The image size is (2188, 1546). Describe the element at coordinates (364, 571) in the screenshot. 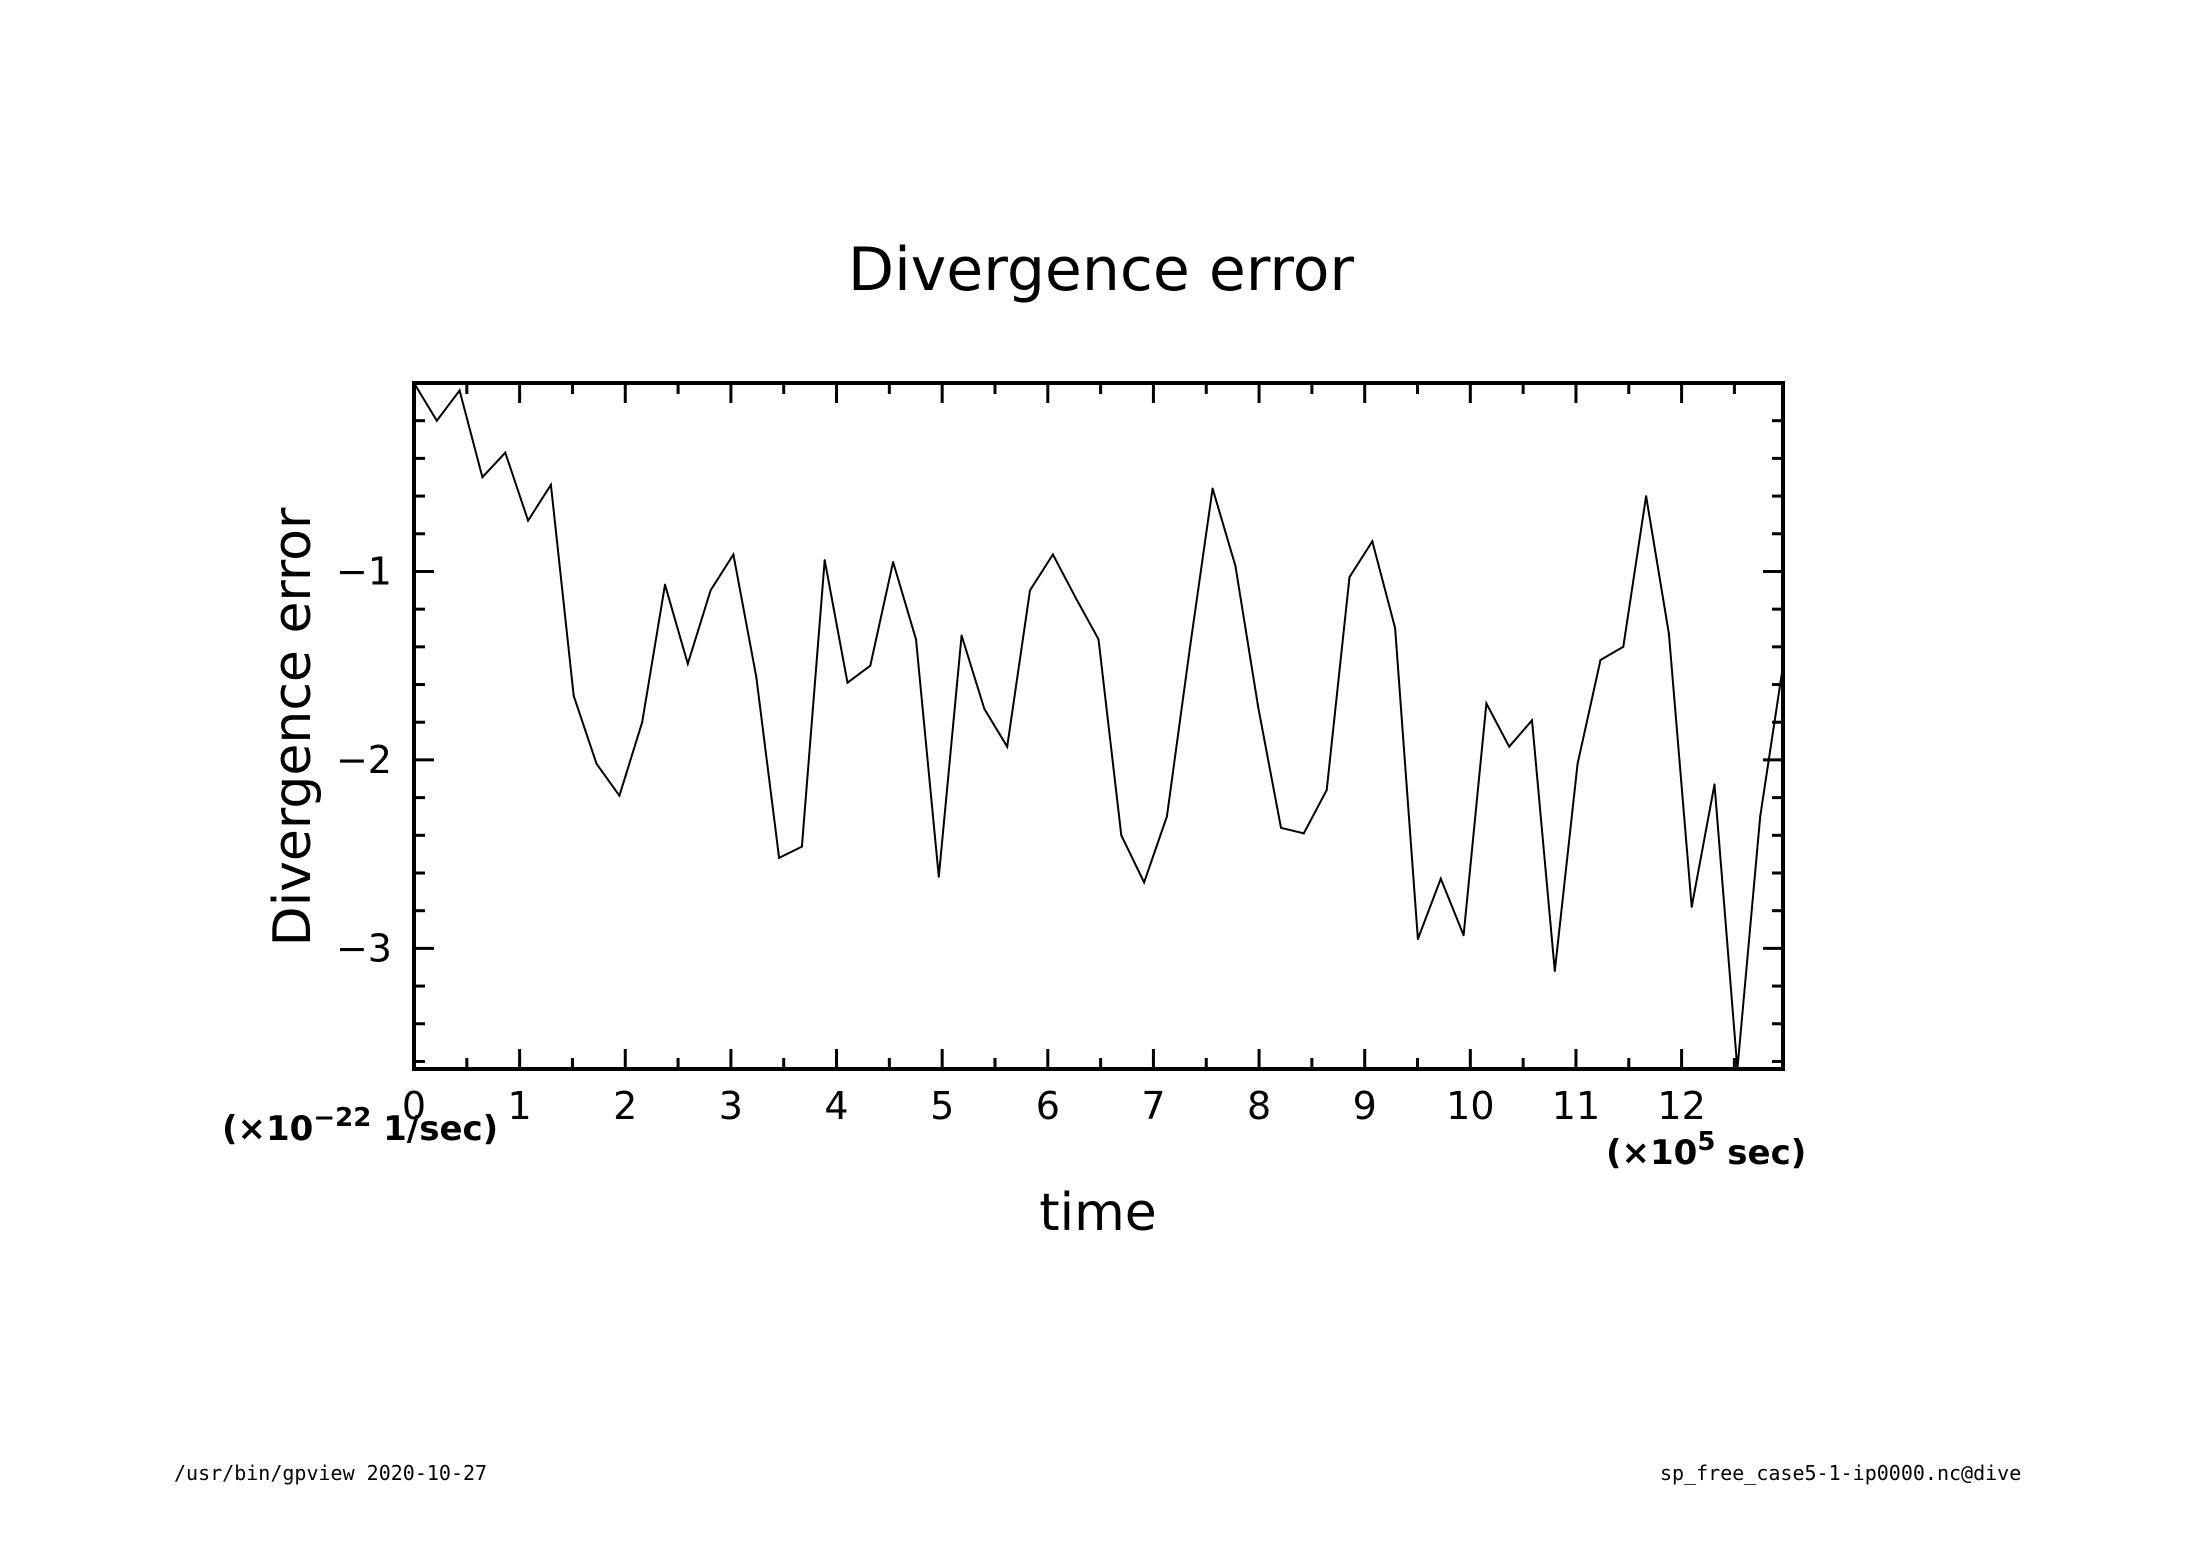

I see `y-tick-label: −1` at that location.